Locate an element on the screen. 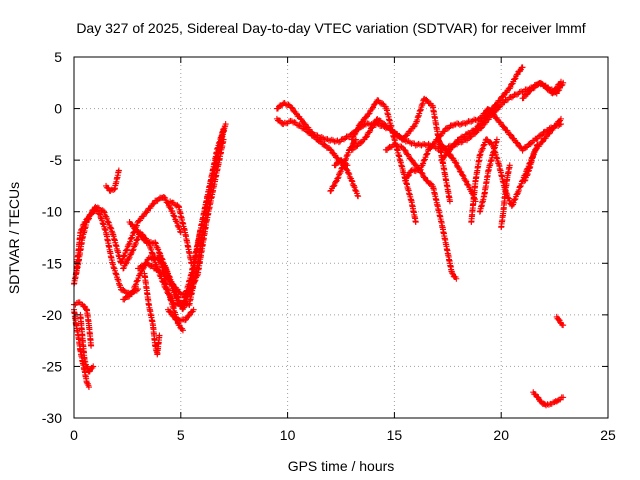 Image resolution: width=640 pixels, height=480 pixels. x-tick-label: 10 is located at coordinates (288, 435).